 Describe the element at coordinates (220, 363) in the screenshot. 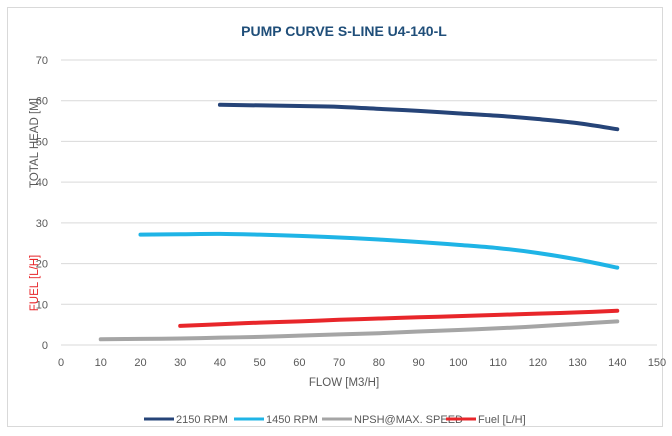

I see `x-tick-label: 40` at that location.